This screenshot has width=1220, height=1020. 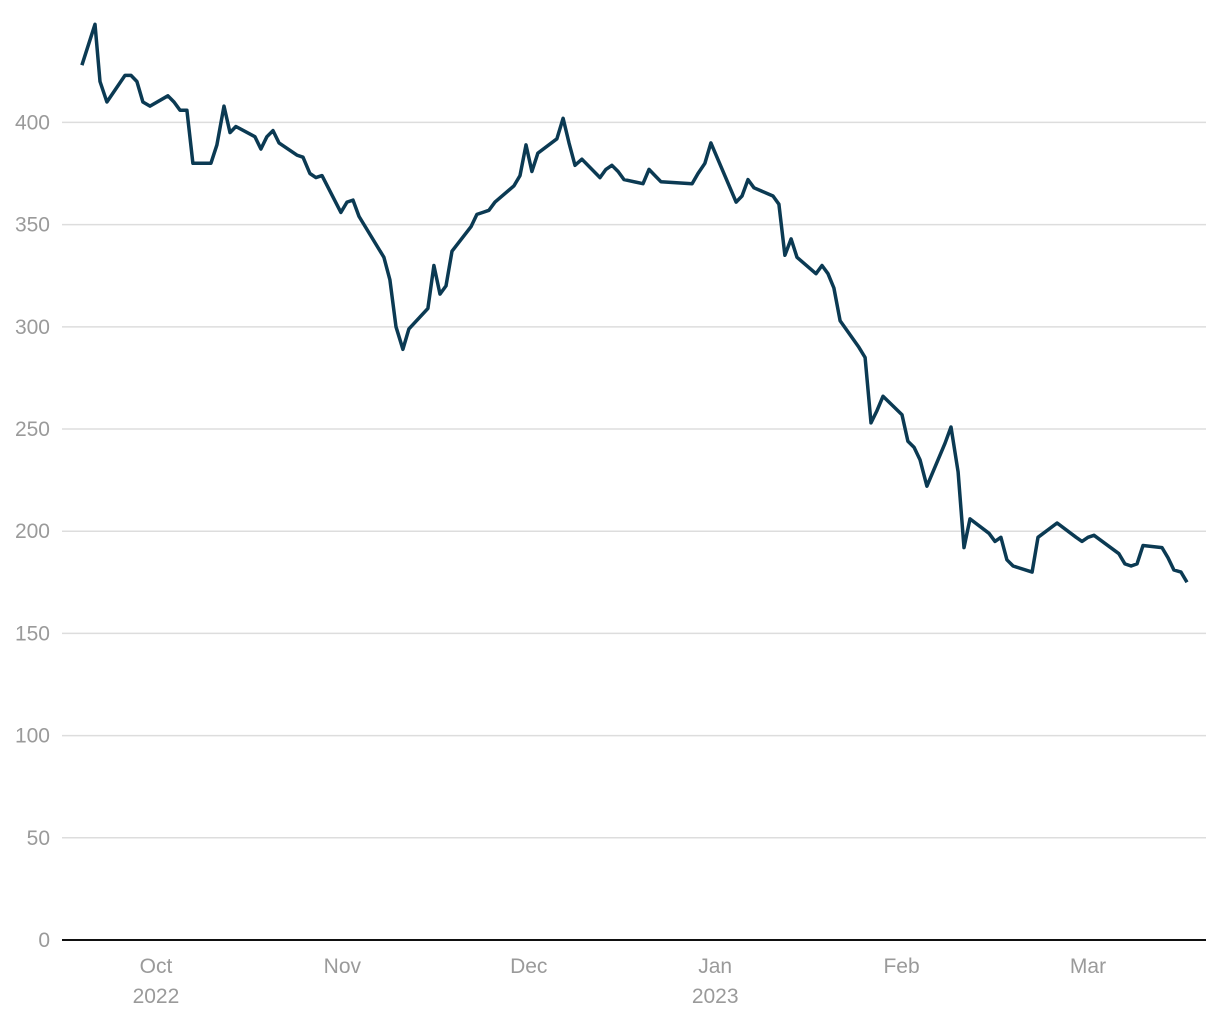 What do you see at coordinates (32, 736) in the screenshot?
I see `y-tick-label: 100` at bounding box center [32, 736].